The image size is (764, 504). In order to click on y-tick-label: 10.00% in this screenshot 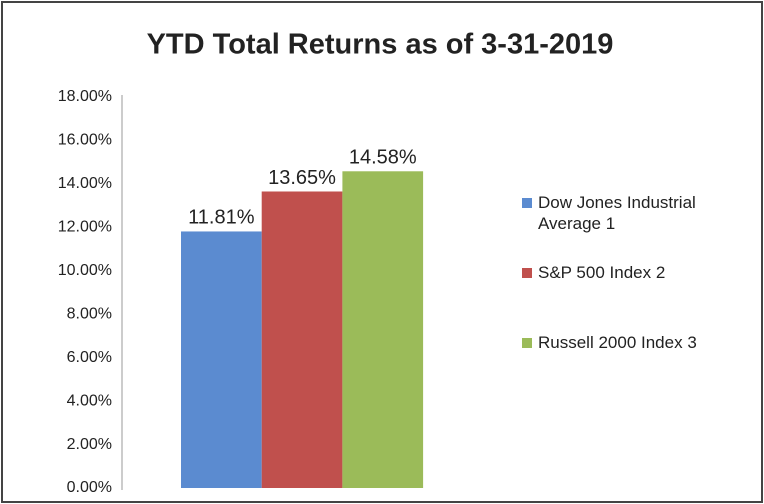, I will do `click(85, 270)`.